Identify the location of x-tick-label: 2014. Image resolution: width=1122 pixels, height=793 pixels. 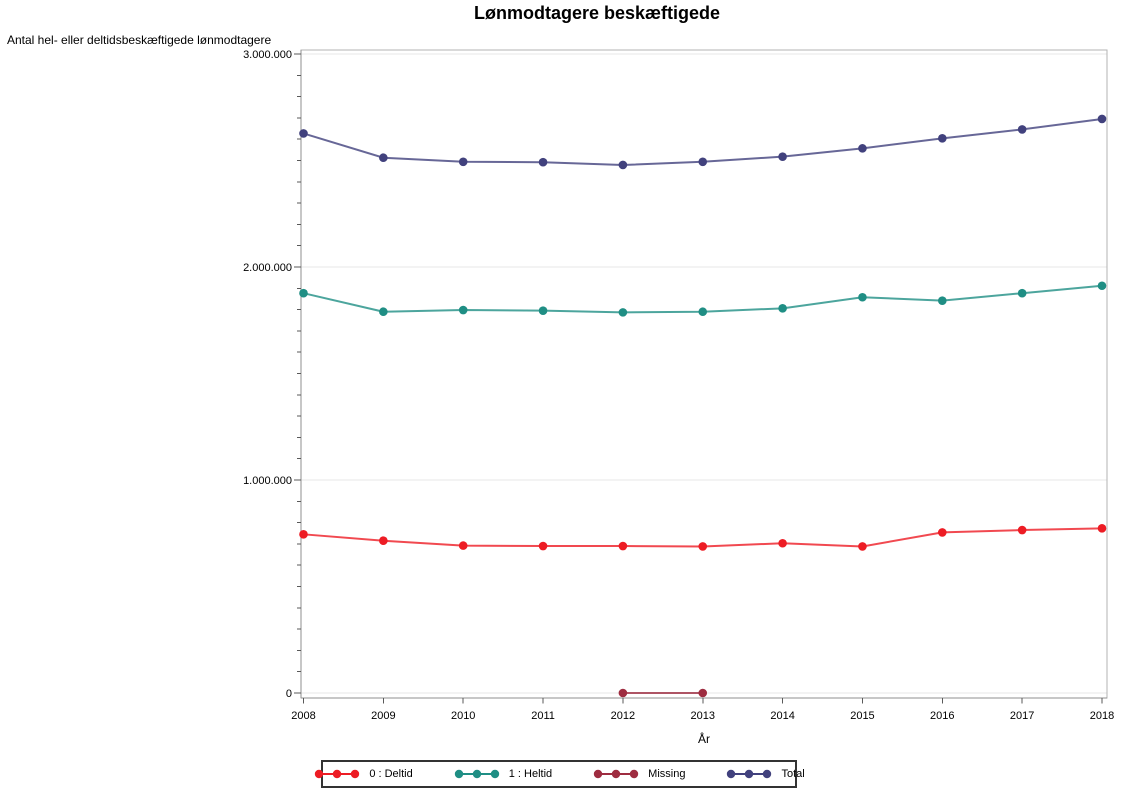
(782, 716).